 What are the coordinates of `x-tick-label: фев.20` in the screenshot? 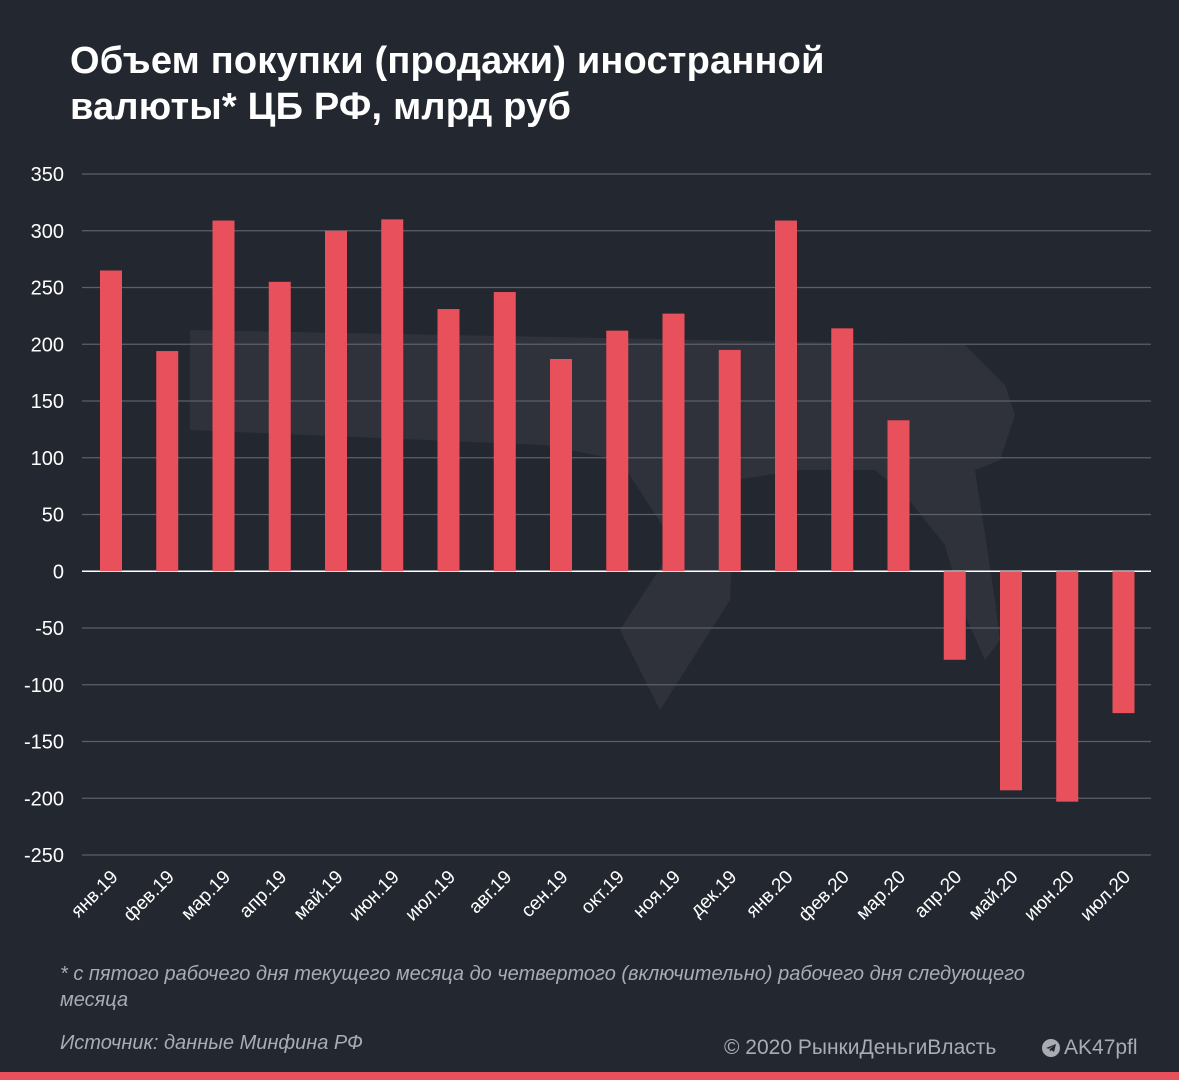 It's located at (824, 896).